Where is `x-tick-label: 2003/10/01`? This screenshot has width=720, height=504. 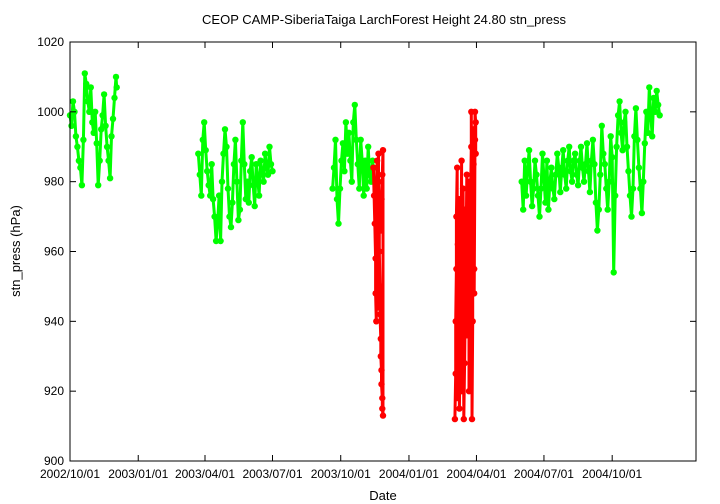 x-tick-label: 2003/10/01 is located at coordinates (341, 474).